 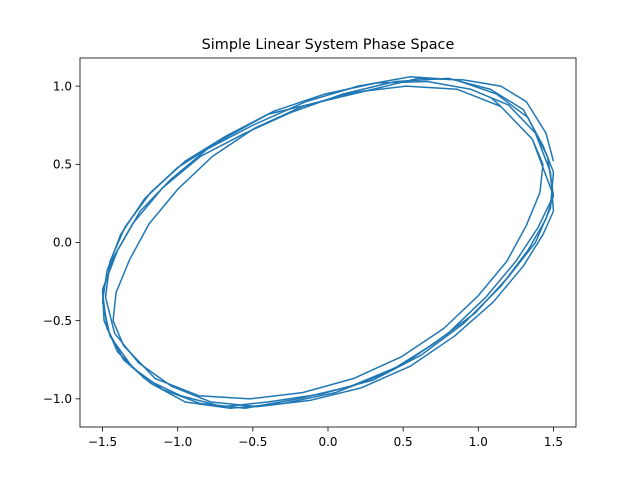 I want to click on chart-title: Simple Linear System Phase Space, so click(x=328, y=45).